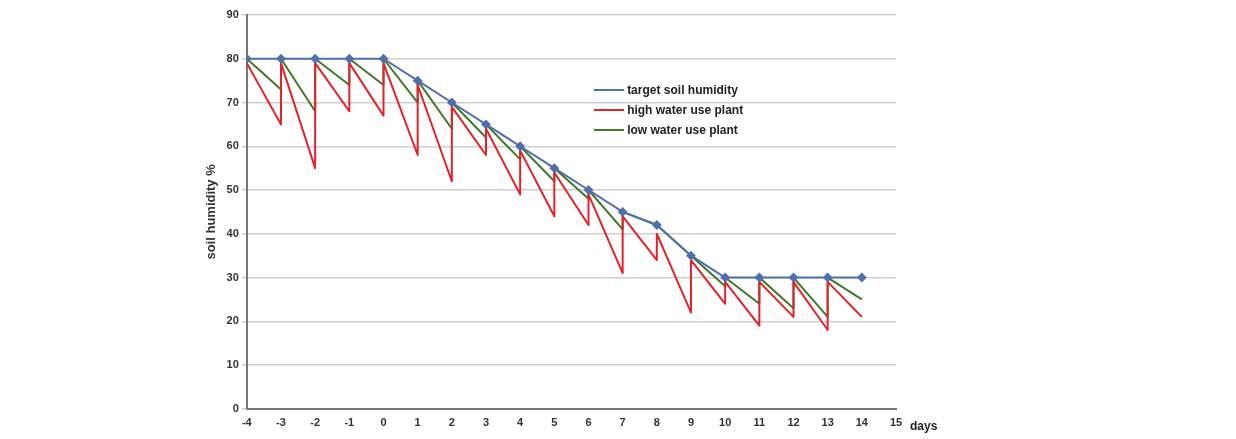 The image size is (1236, 439). What do you see at coordinates (232, 145) in the screenshot?
I see `y-tick-label: 60` at bounding box center [232, 145].